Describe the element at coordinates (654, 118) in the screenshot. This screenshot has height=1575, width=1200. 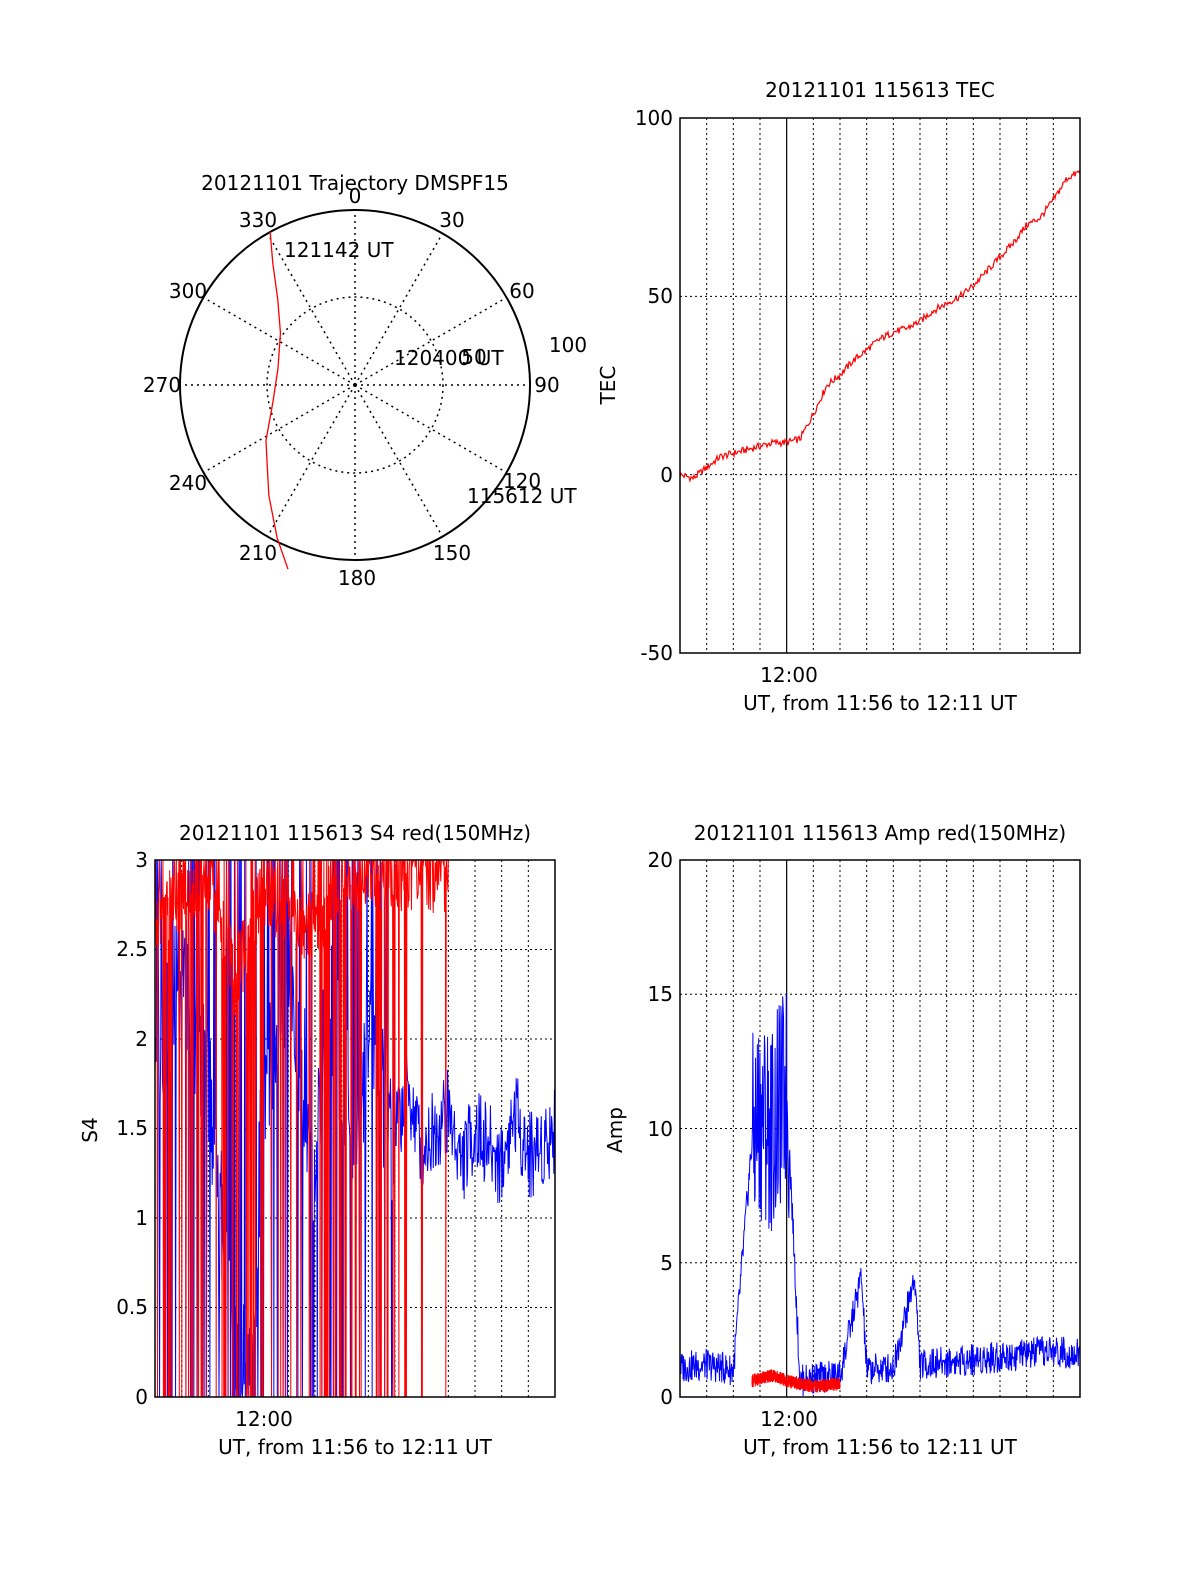
I see `tec-ytick-100: 100` at that location.